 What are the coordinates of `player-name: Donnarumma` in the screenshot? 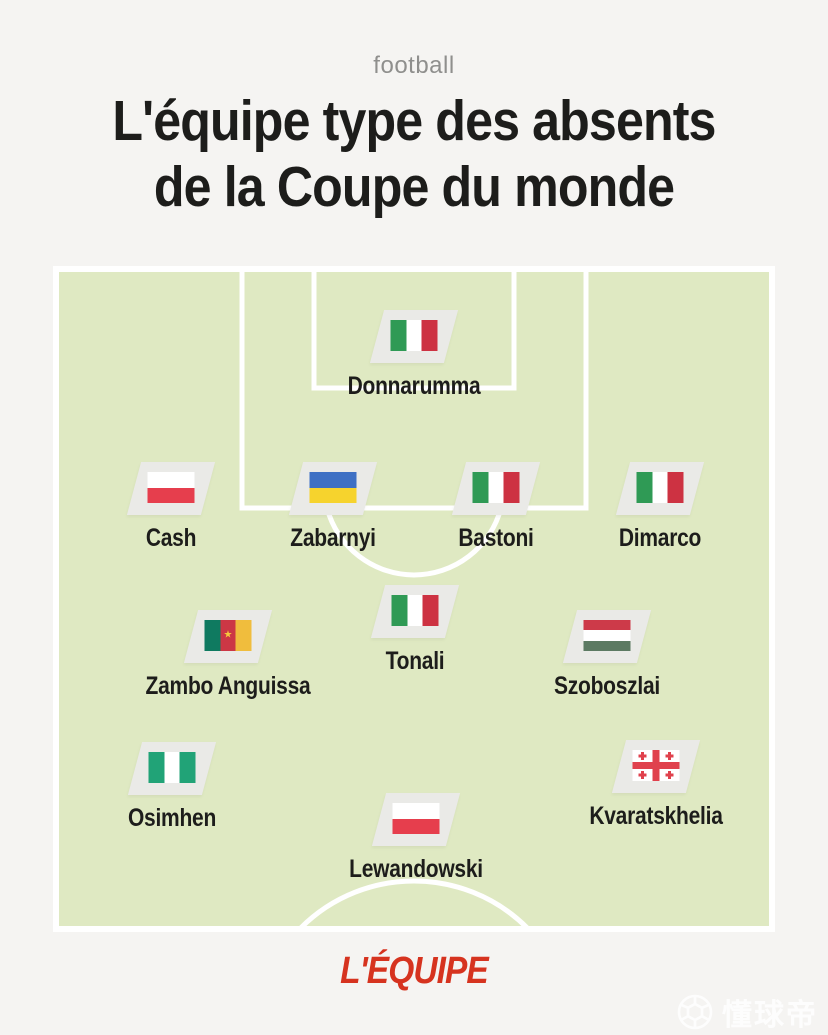 It's located at (414, 386).